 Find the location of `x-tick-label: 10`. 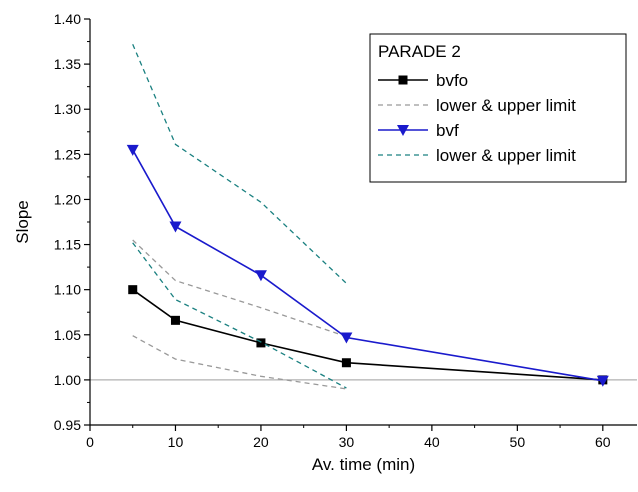

x-tick-label: 10 is located at coordinates (176, 442).